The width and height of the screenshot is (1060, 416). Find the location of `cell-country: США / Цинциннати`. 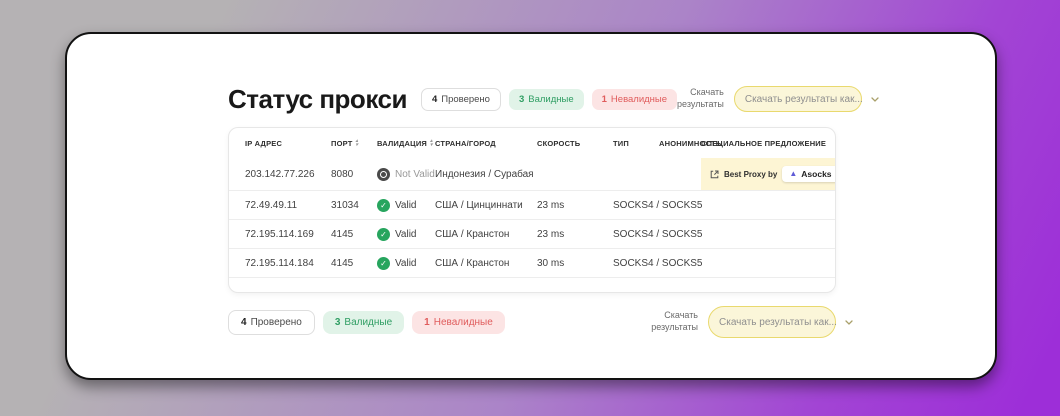

cell-country: США / Цинциннати is located at coordinates (479, 205).